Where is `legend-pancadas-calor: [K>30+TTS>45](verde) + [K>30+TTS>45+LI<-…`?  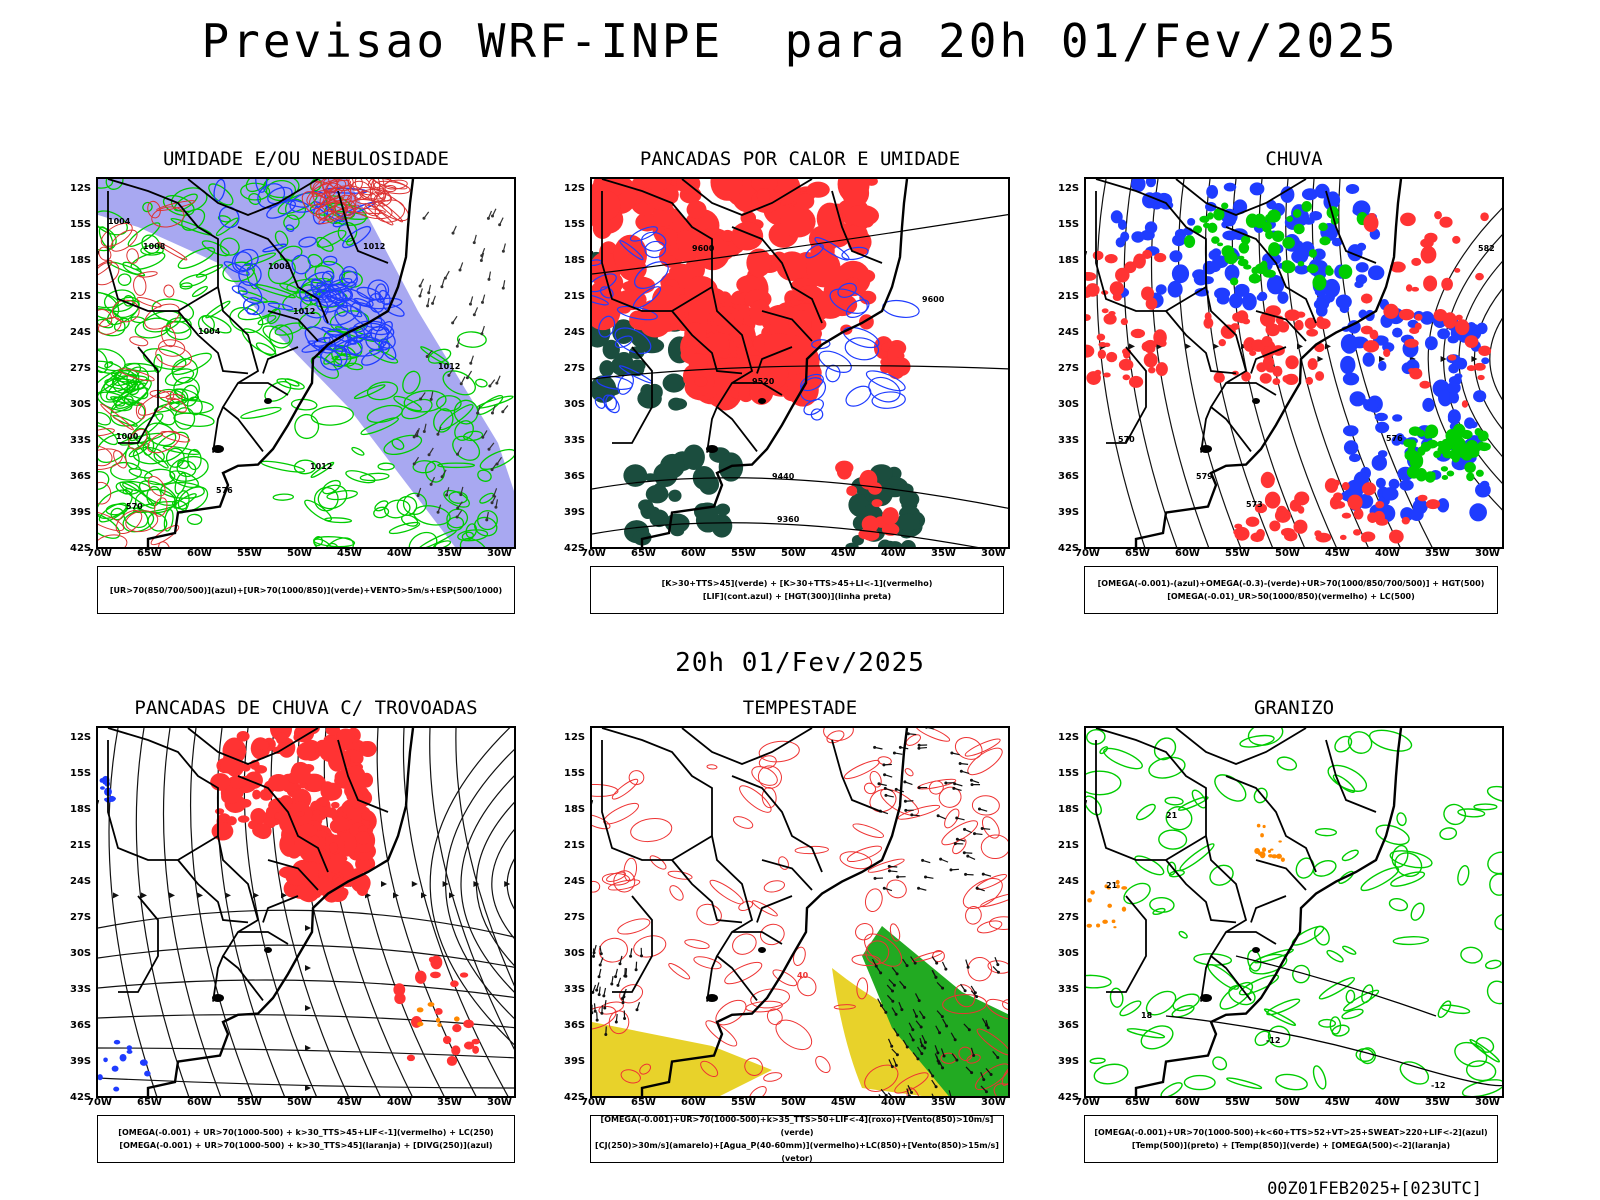
legend-pancadas-calor: [K>30+TTS>45](verde) + [K>30+TTS>45+LI<-… is located at coordinates (797, 590).